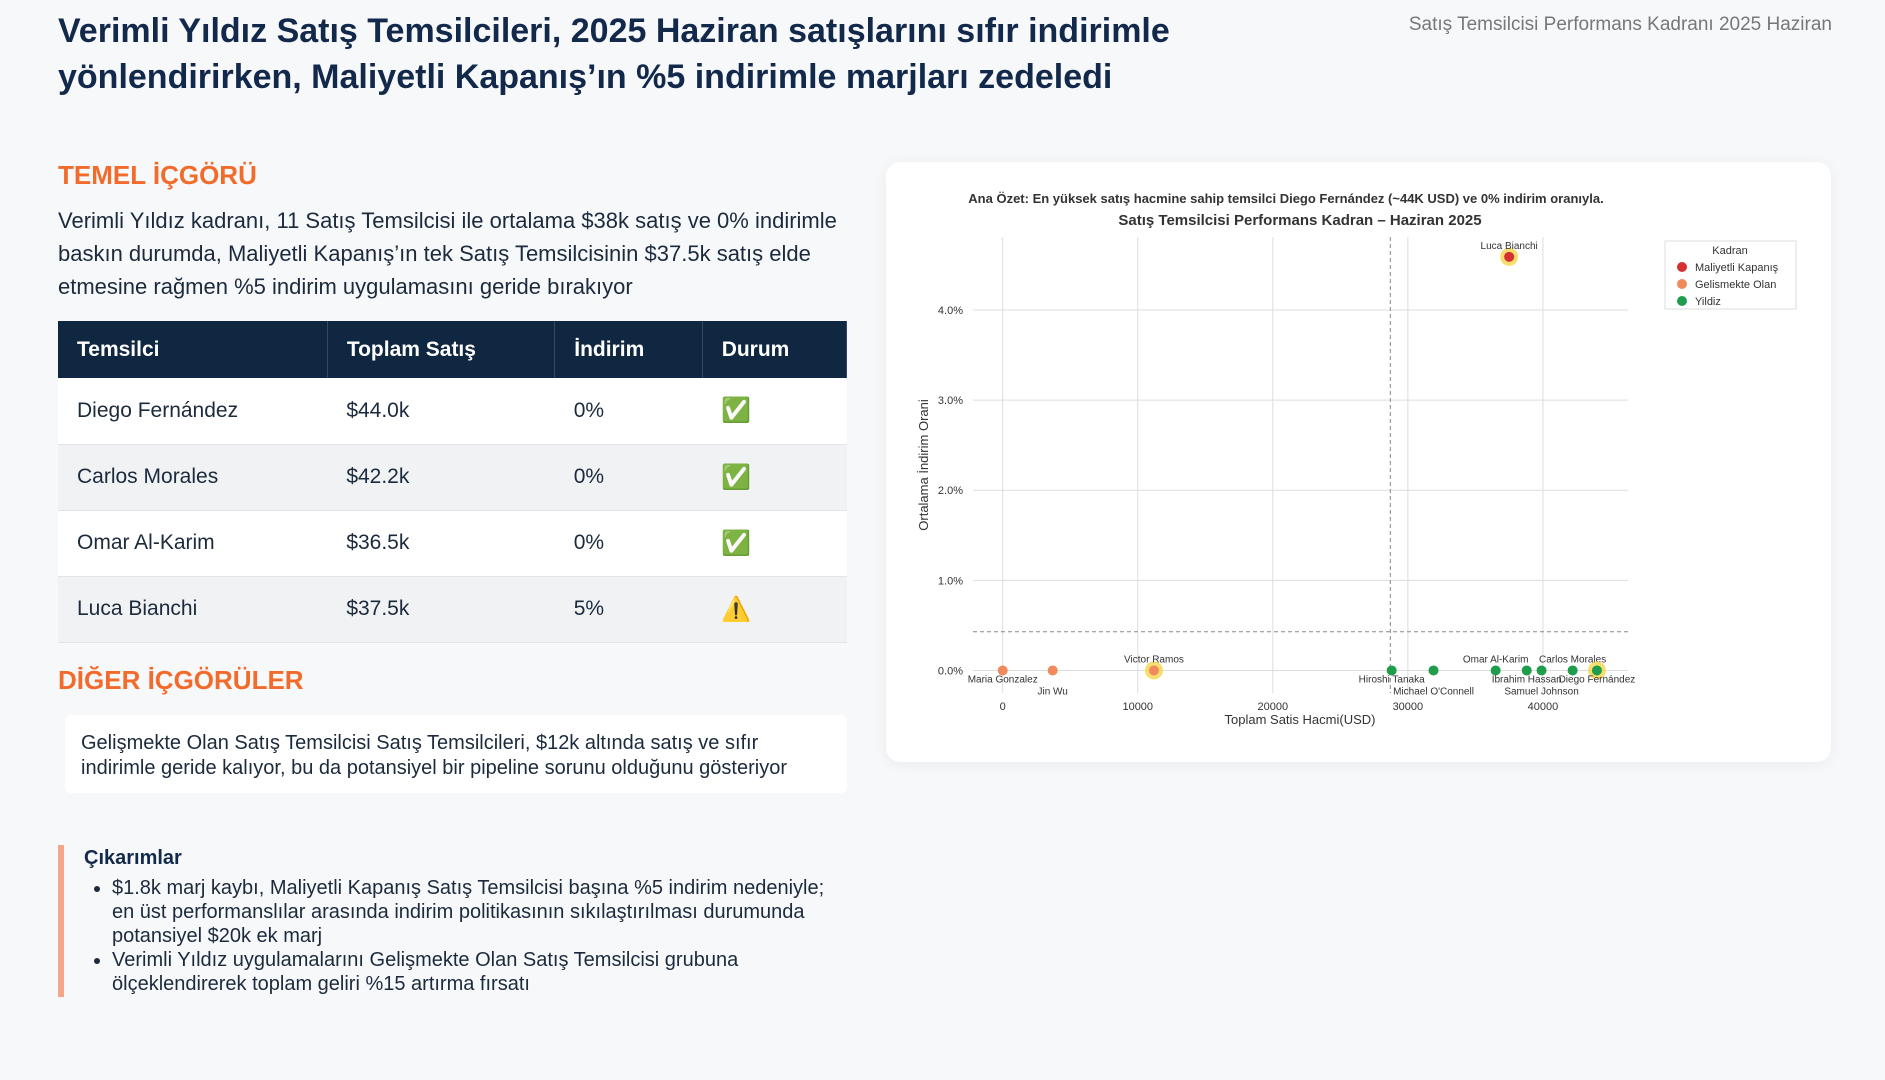 The width and height of the screenshot is (1885, 1080). Describe the element at coordinates (1543, 707) in the screenshot. I see `x-tick-label: 40000` at that location.